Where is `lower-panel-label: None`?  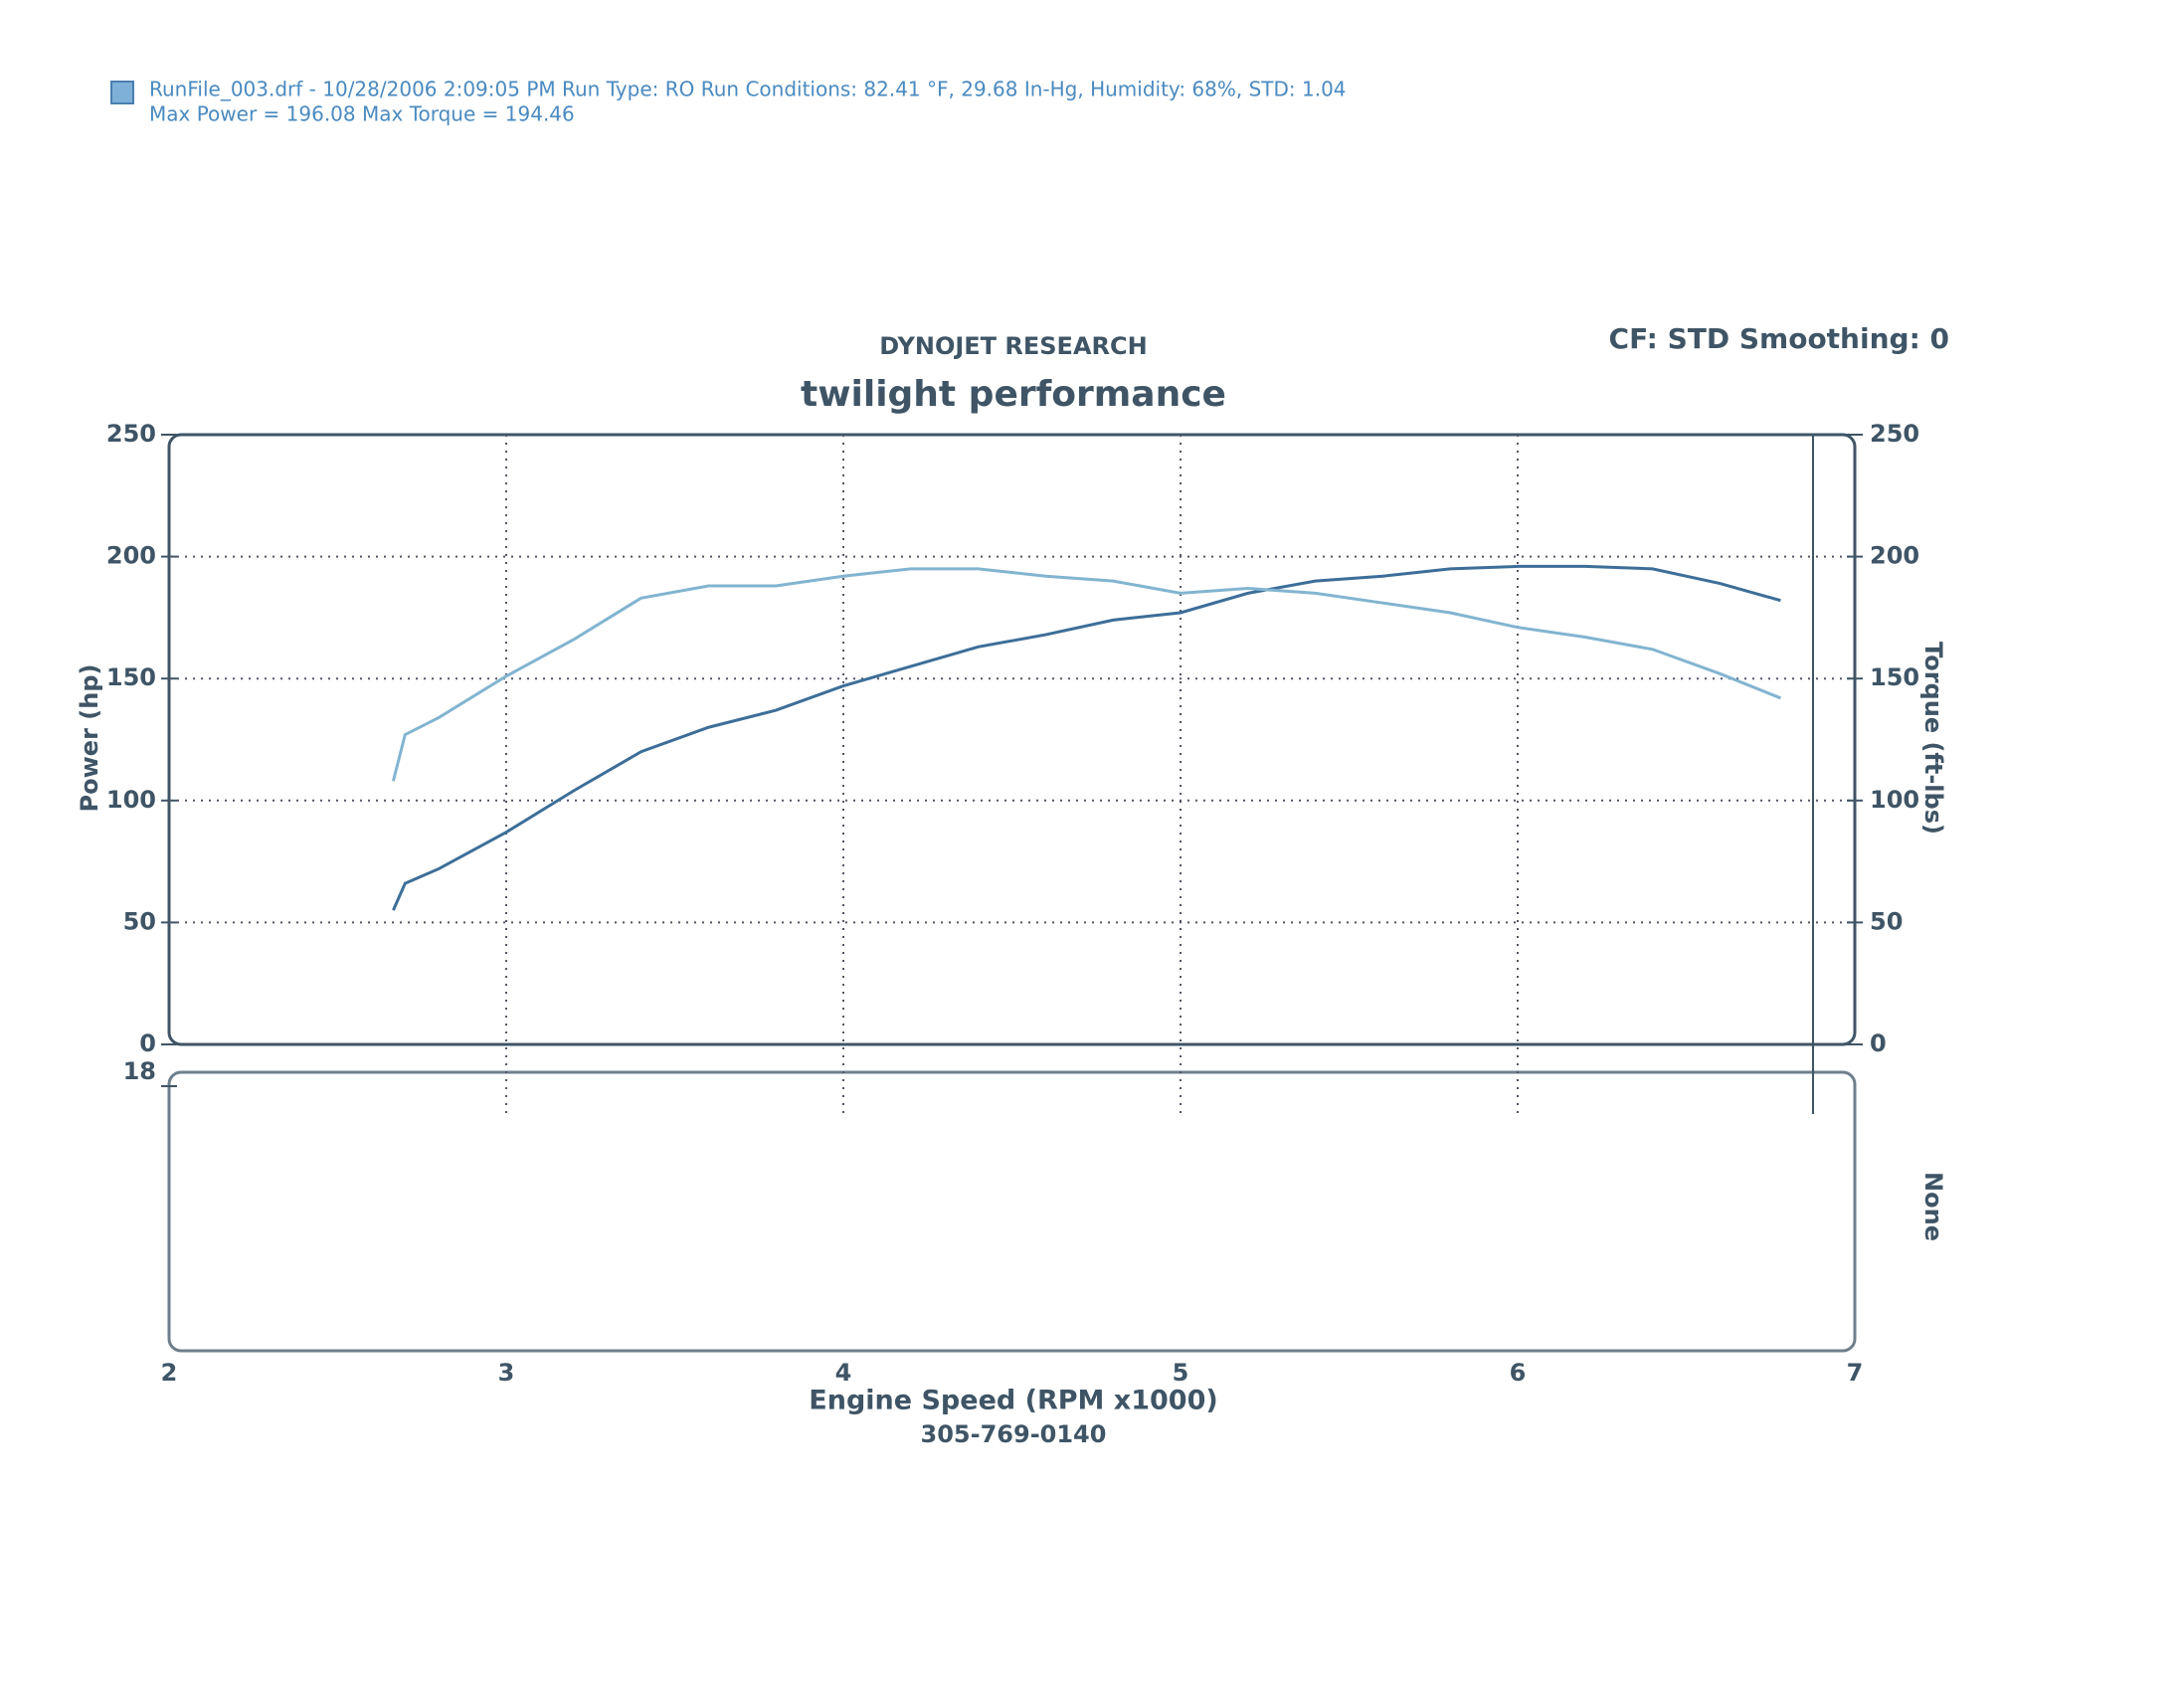
lower-panel-label: None is located at coordinates (1933, 1206).